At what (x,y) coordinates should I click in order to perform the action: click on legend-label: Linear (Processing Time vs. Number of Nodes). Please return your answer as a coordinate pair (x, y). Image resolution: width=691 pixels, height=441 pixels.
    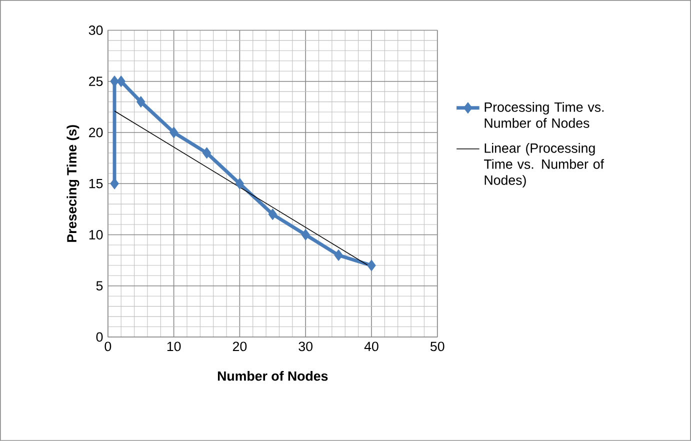
    Looking at the image, I should click on (544, 165).